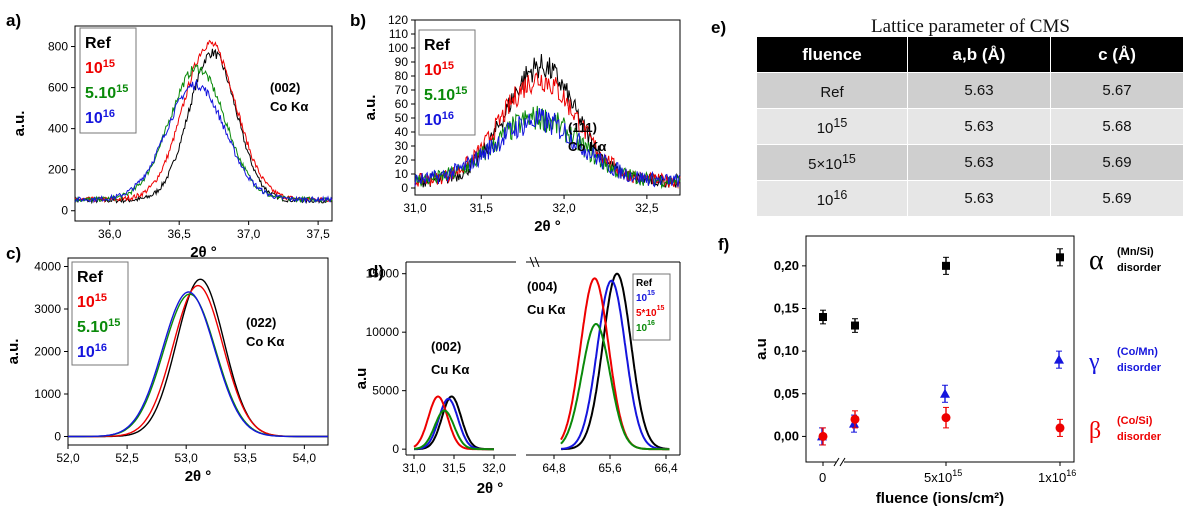  What do you see at coordinates (647, 208) in the screenshot?
I see `x-tick-label: 32,5` at bounding box center [647, 208].